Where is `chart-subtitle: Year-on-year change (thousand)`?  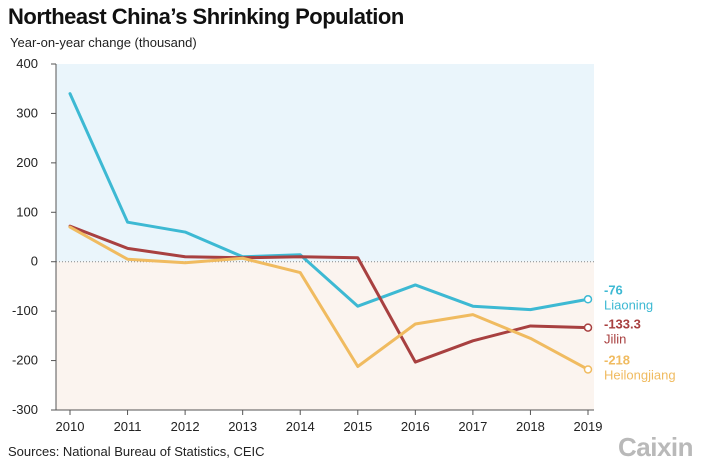
chart-subtitle: Year-on-year change (thousand) is located at coordinates (103, 42).